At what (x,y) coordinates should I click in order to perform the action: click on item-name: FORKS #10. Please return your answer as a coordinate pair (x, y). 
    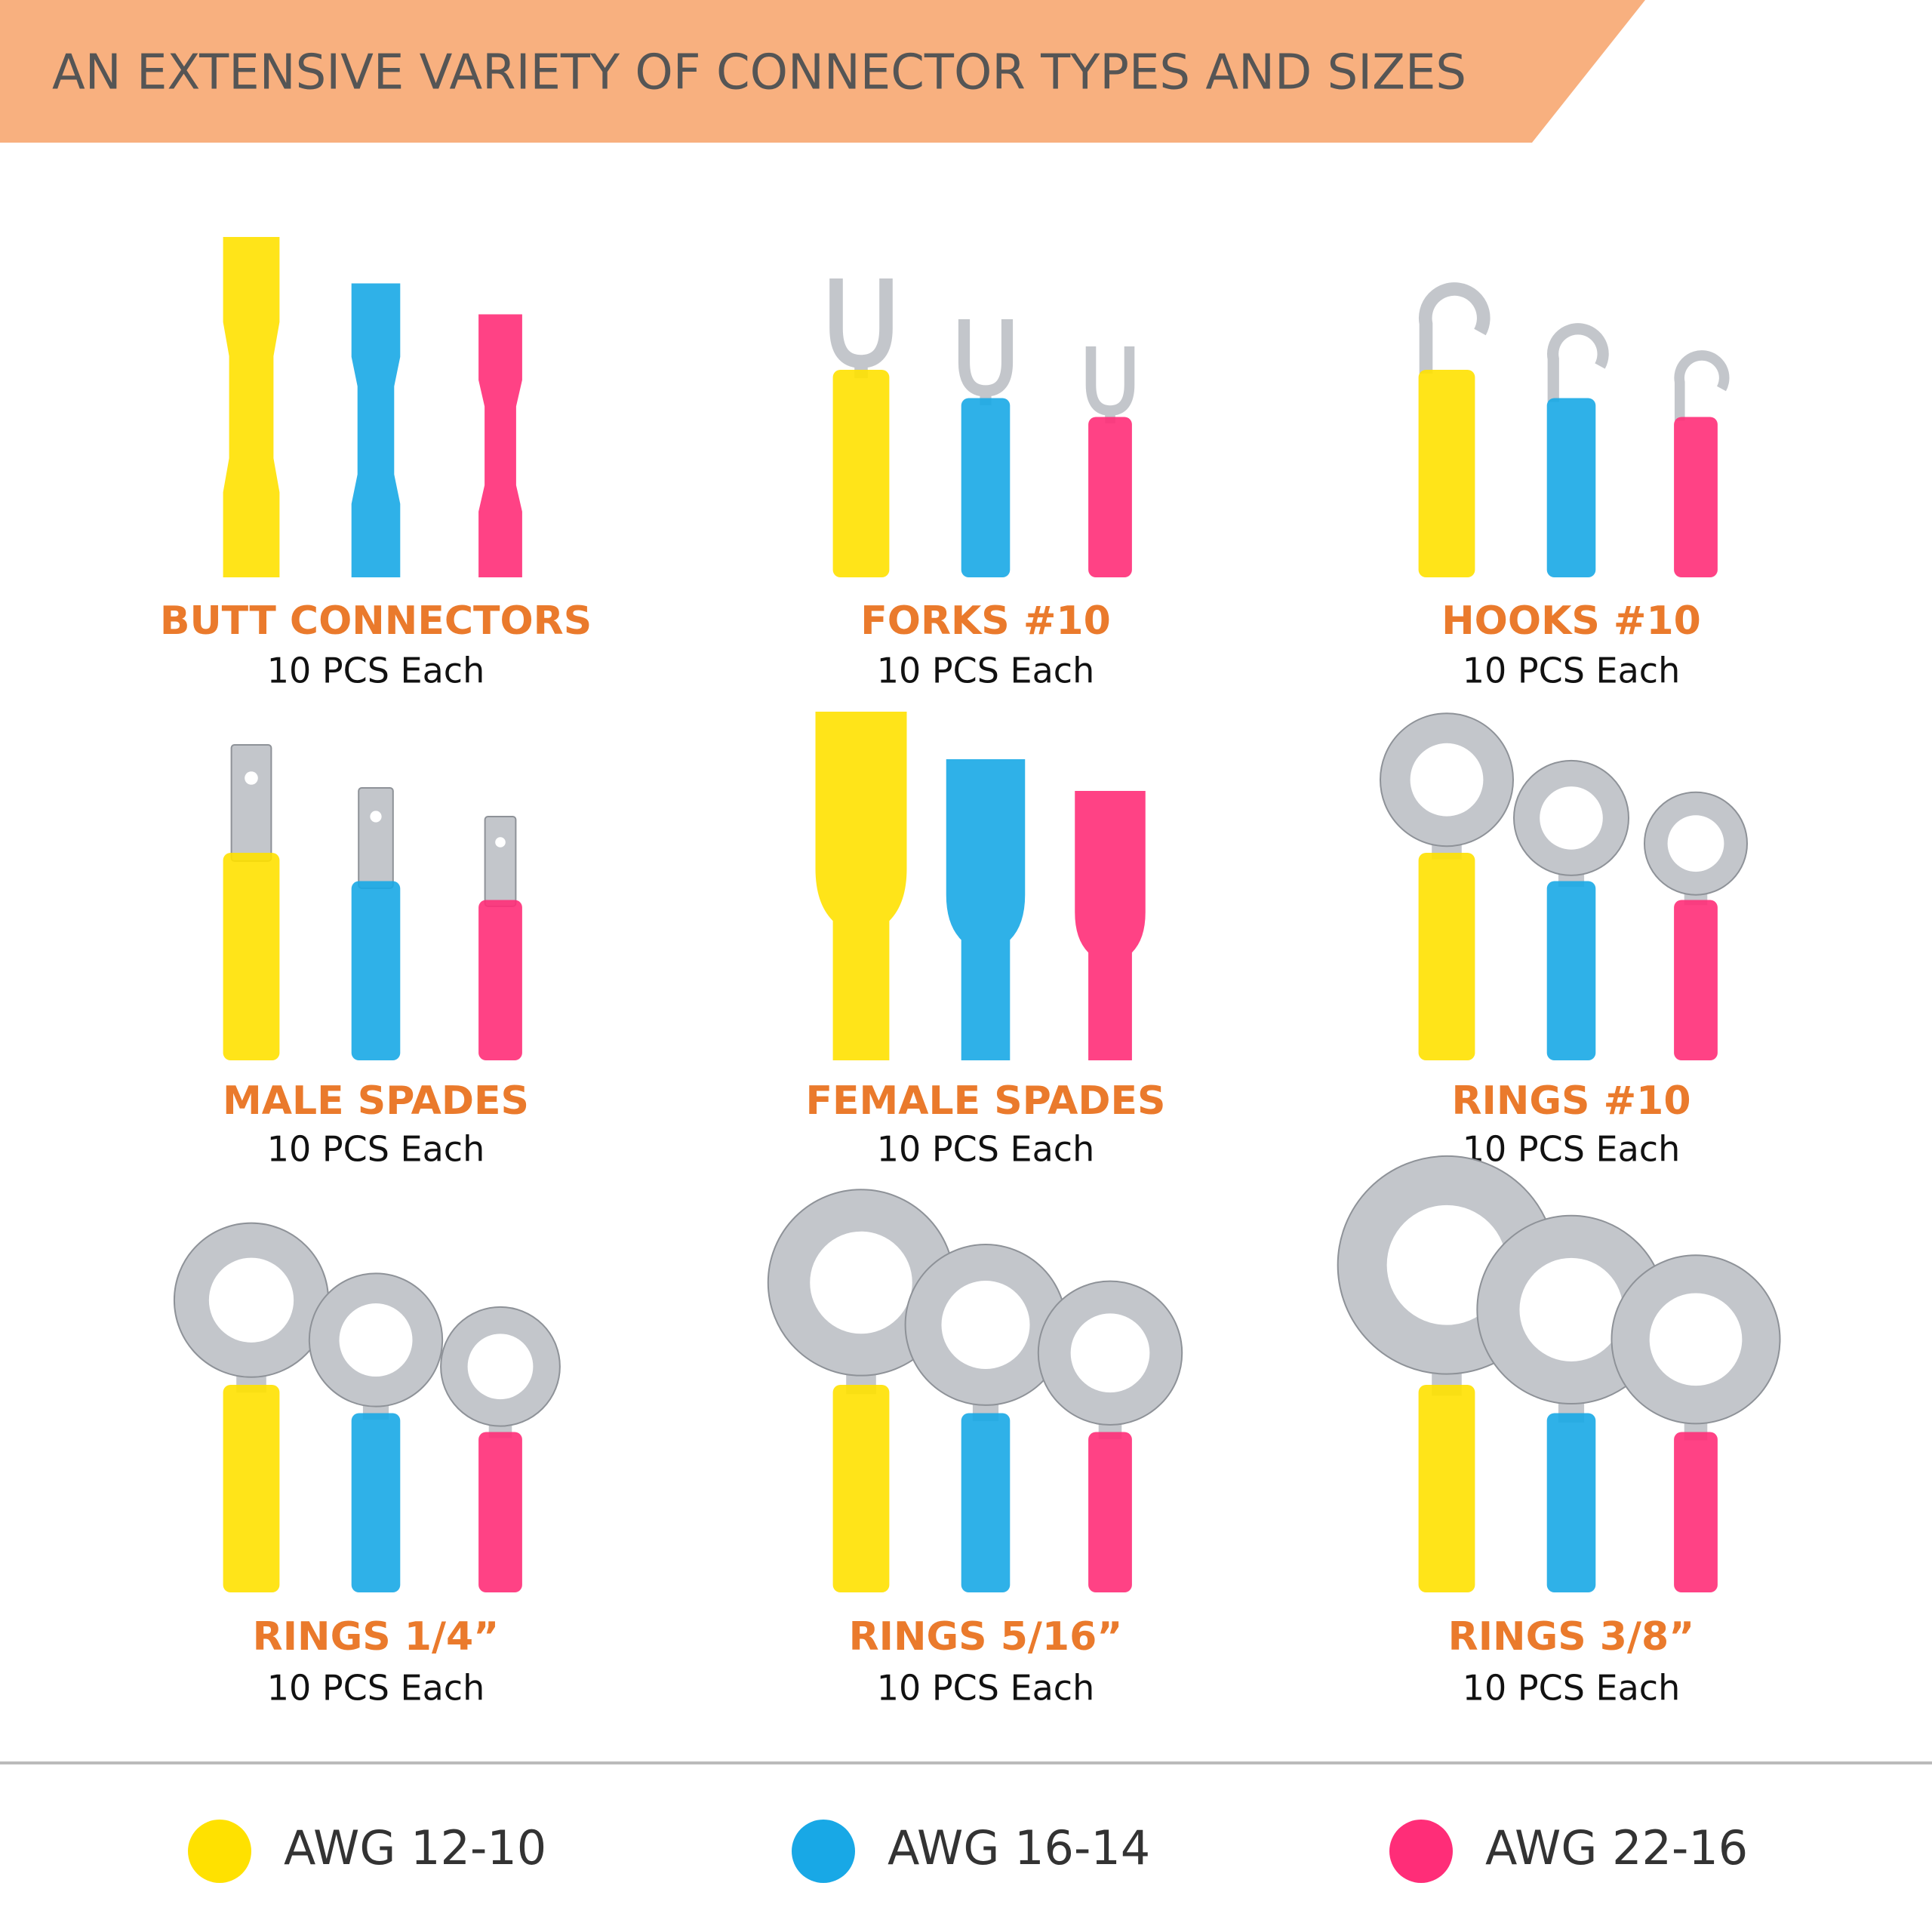
    Looking at the image, I should click on (985, 621).